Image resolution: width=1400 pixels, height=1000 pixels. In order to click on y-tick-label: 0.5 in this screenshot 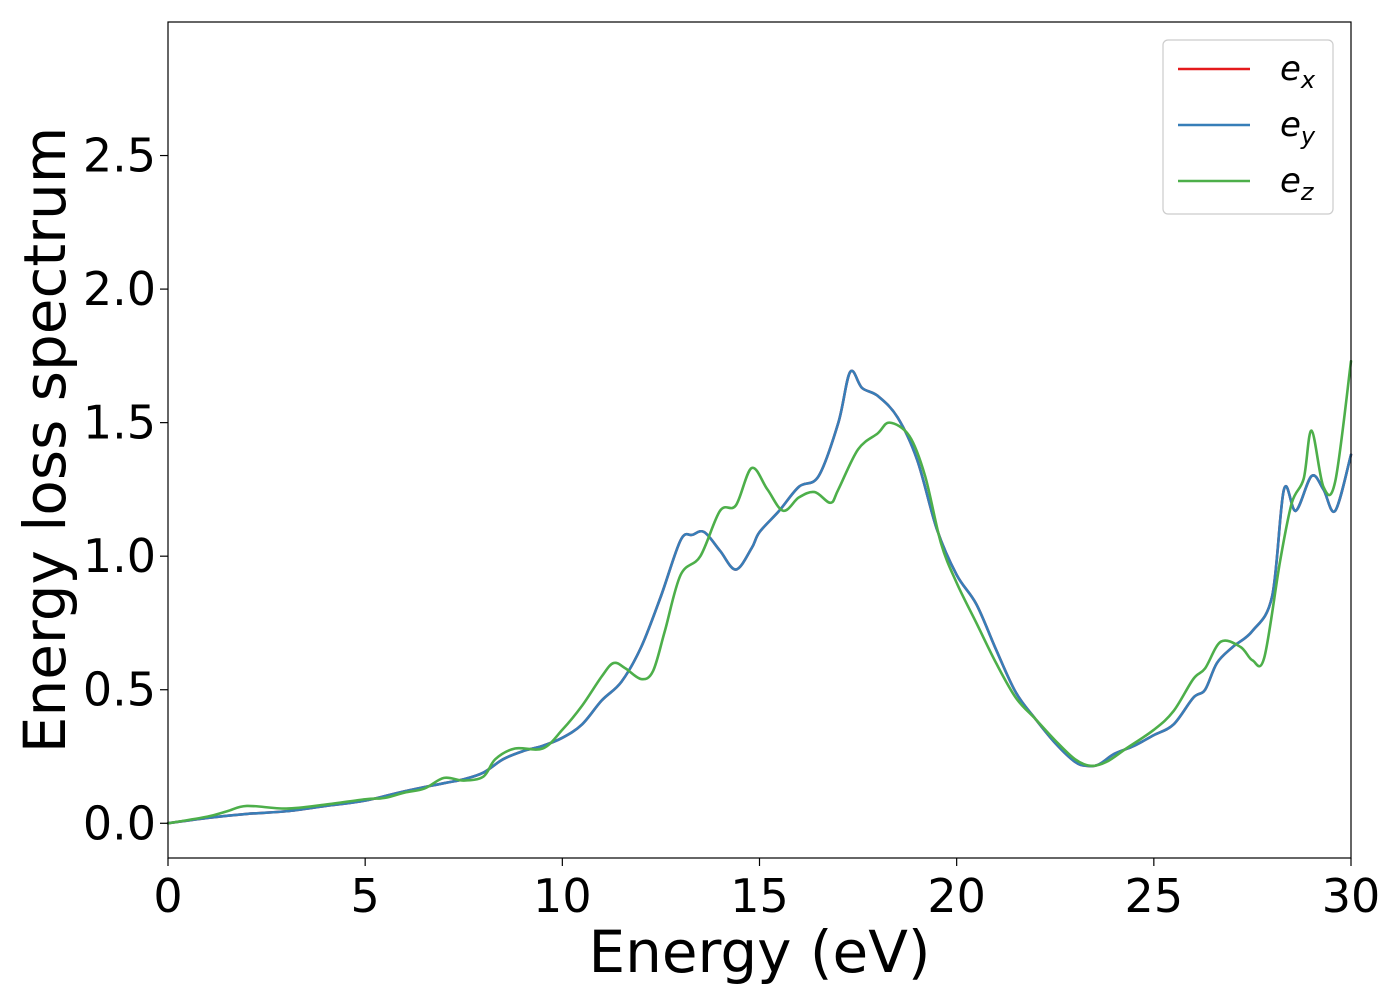, I will do `click(119, 690)`.